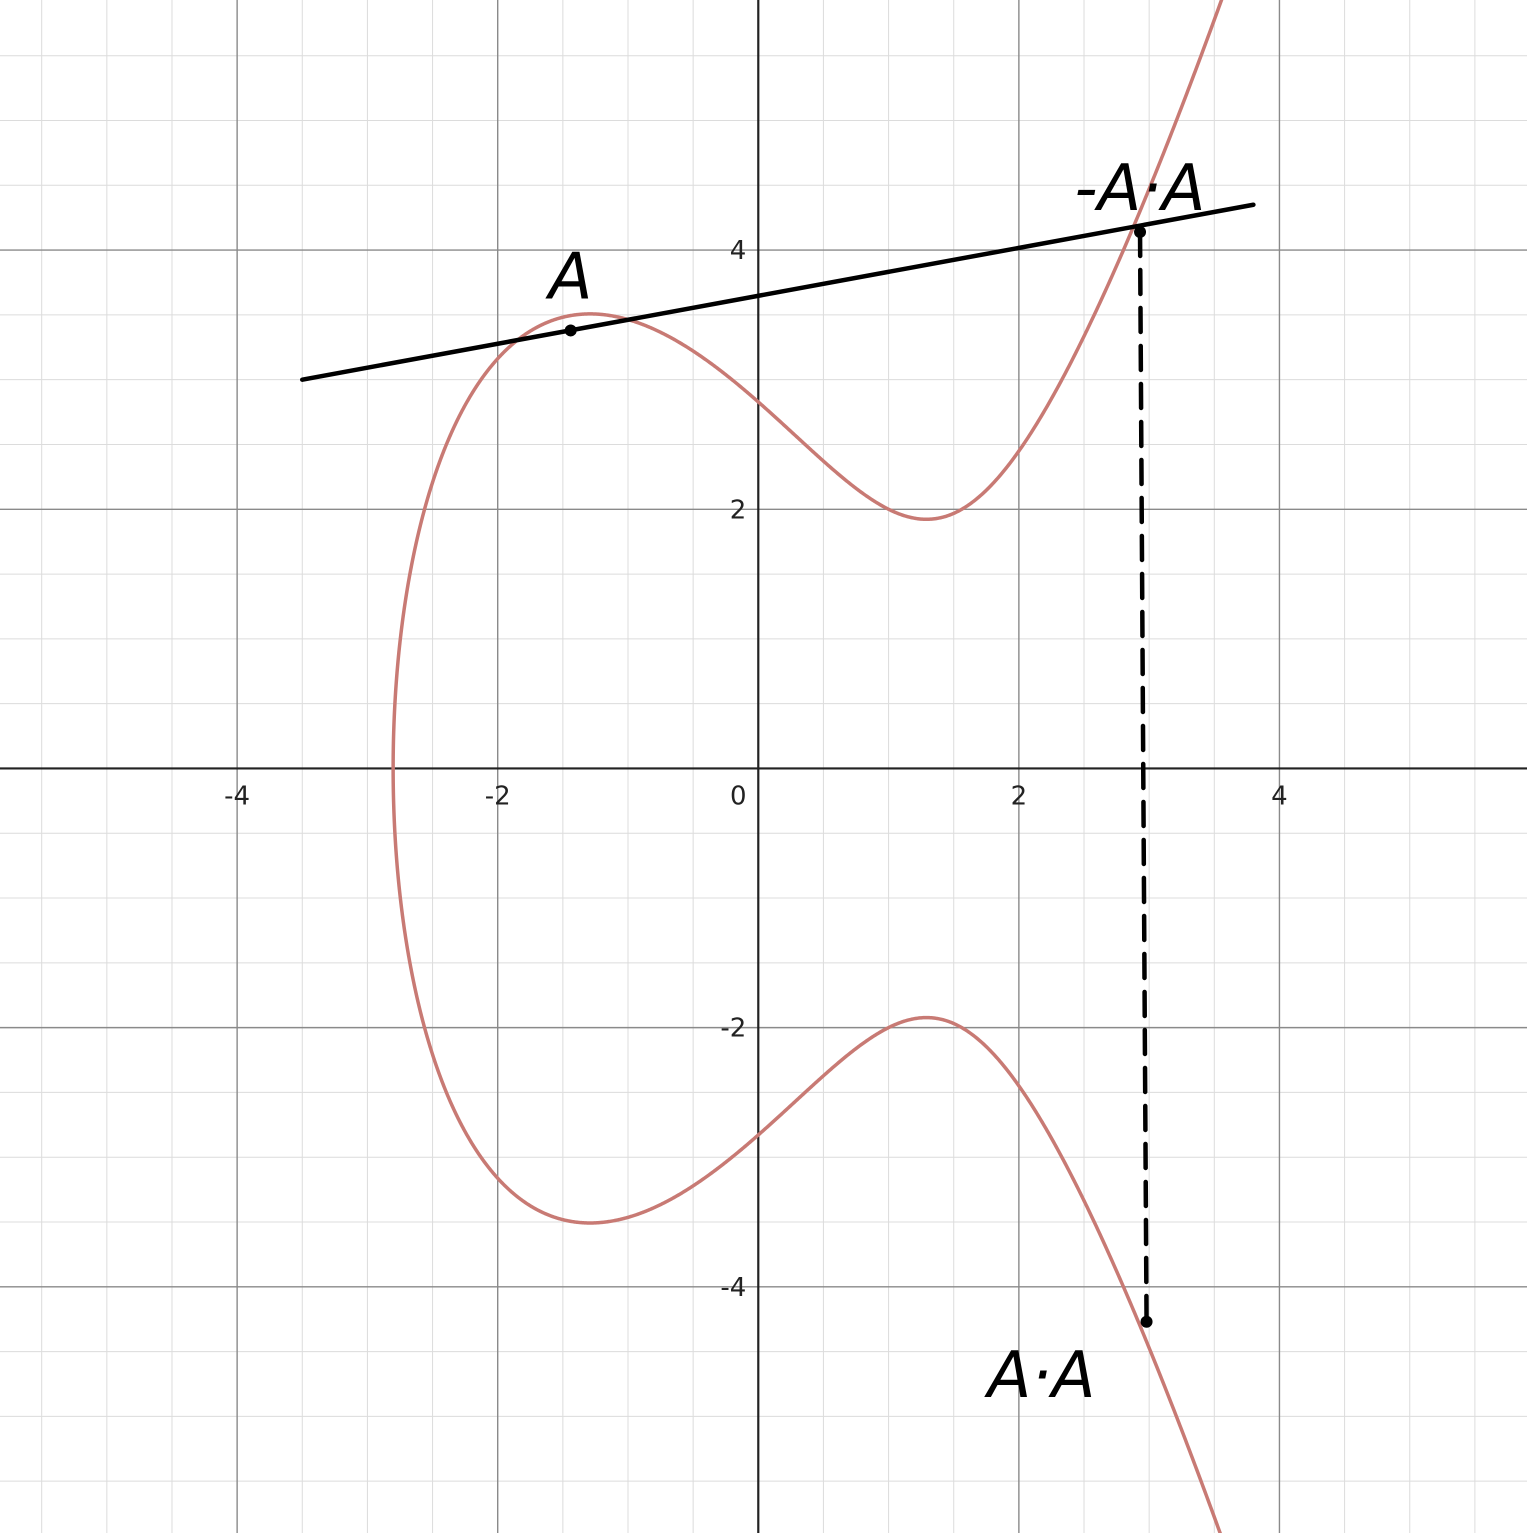 Image resolution: width=1527 pixels, height=1533 pixels. What do you see at coordinates (498, 796) in the screenshot?
I see `x-tick-label: -2` at bounding box center [498, 796].